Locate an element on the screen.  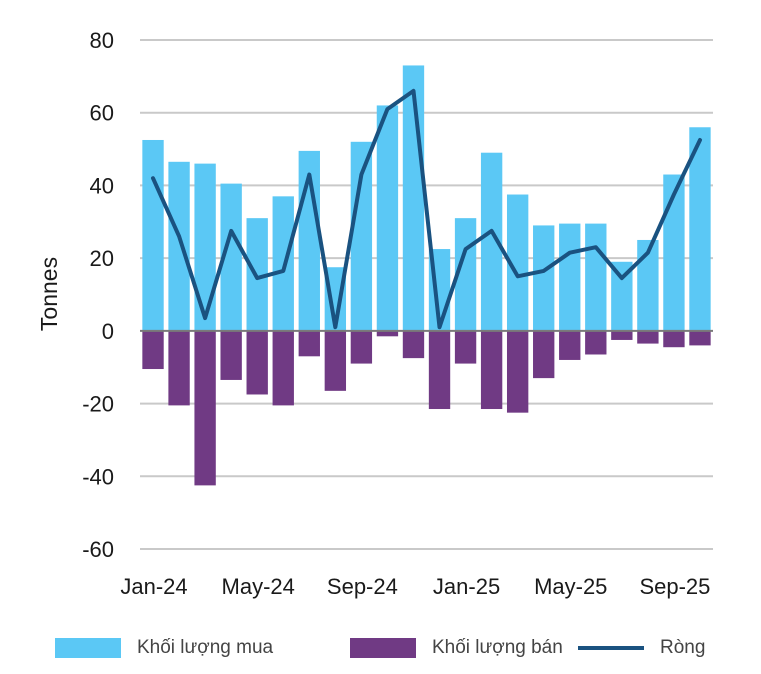
legend-item-sell: Khối lượng bán is located at coordinates (456, 648).